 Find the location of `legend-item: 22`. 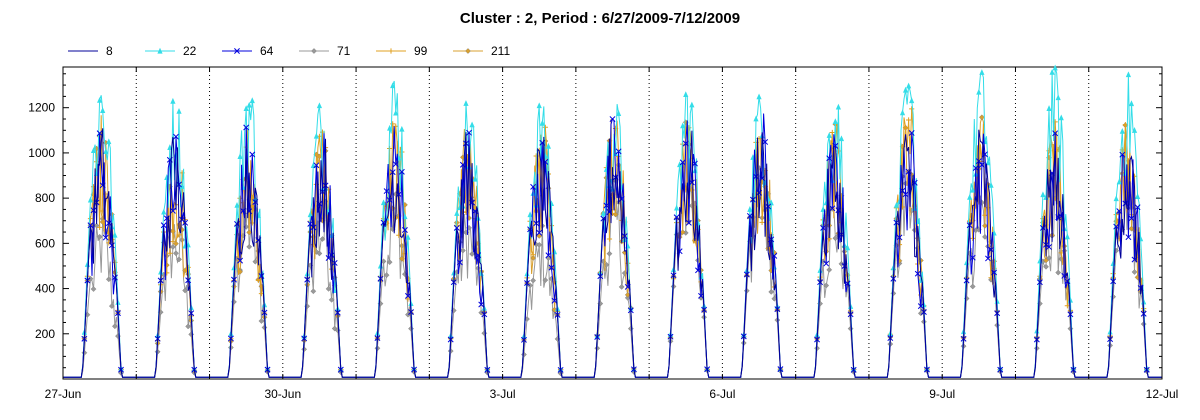

legend-item: 22 is located at coordinates (171, 51).